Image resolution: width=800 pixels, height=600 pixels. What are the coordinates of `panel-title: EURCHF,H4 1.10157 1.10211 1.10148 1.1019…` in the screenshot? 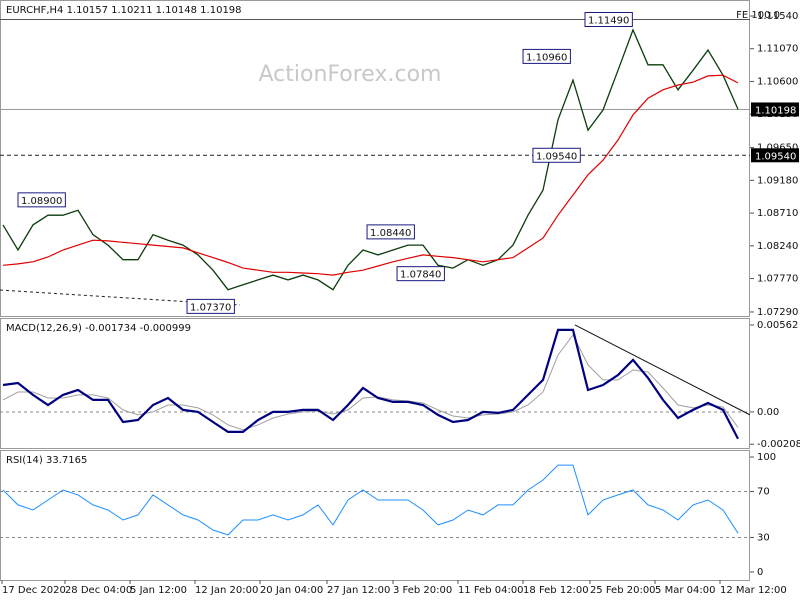 It's located at (124, 10).